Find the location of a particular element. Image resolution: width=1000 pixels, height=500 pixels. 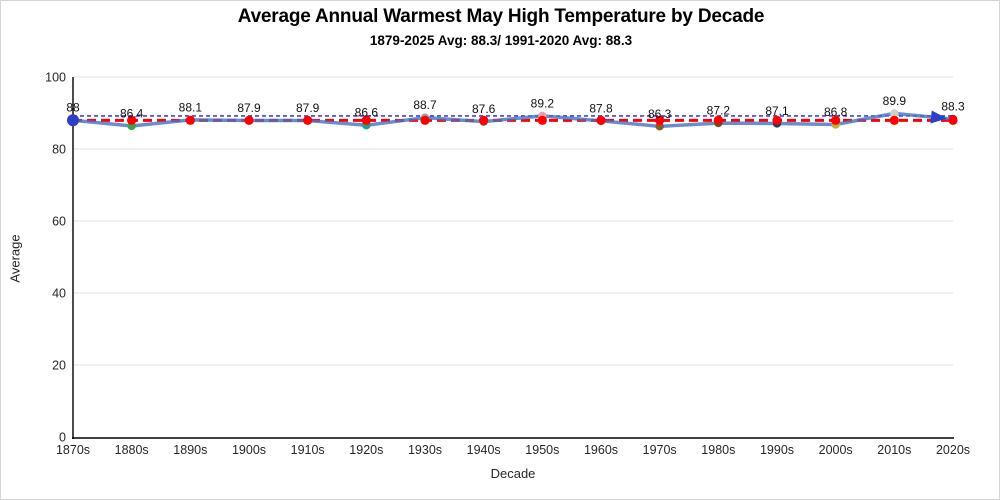

line-start-oval-cap is located at coordinates (73, 120).